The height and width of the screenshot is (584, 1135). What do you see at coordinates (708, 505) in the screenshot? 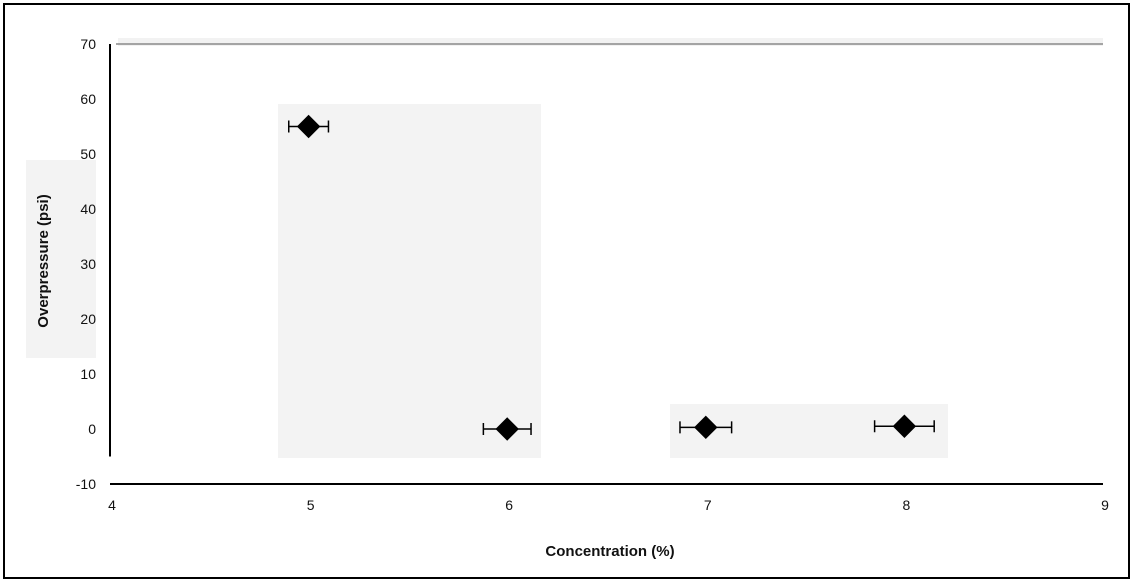
I see `x-tick-label: 7` at bounding box center [708, 505].